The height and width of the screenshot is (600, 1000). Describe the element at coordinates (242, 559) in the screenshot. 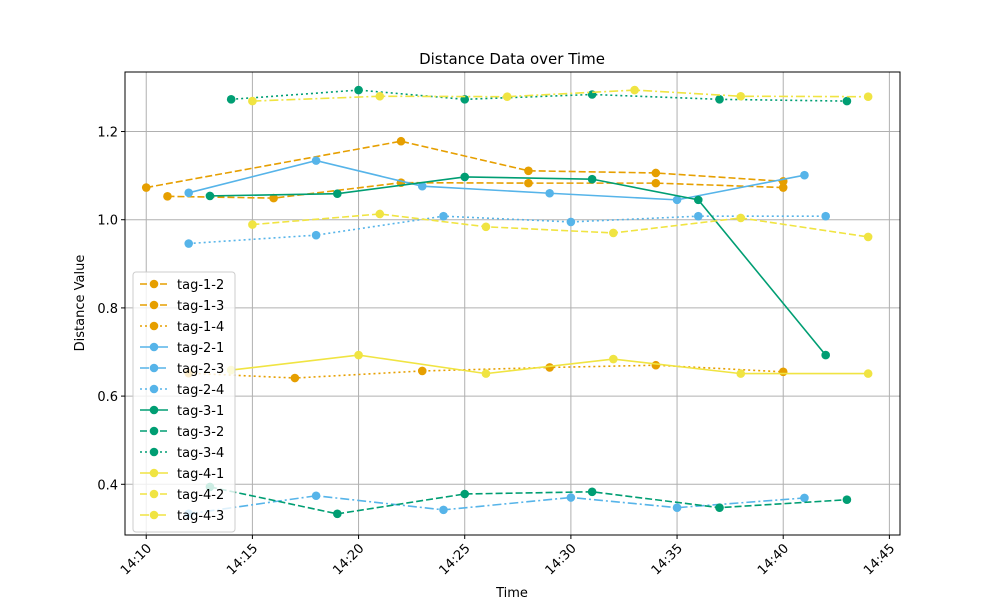

I see `x-tick-label: 14:15` at that location.